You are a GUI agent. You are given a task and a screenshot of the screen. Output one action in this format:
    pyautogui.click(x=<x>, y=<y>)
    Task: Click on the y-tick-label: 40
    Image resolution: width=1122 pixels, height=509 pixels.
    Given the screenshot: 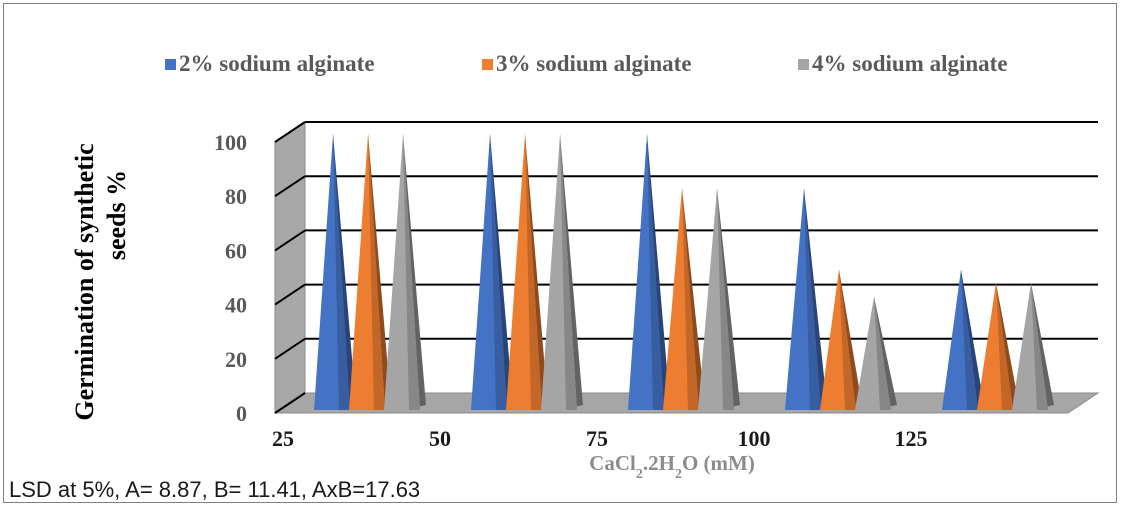 What is the action you would take?
    pyautogui.click(x=236, y=305)
    